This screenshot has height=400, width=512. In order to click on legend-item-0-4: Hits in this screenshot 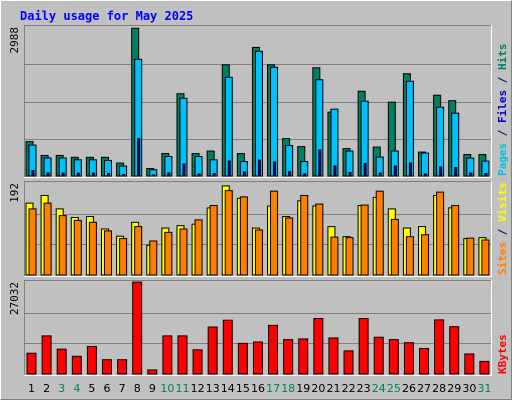, I will do `click(502, 57)`.